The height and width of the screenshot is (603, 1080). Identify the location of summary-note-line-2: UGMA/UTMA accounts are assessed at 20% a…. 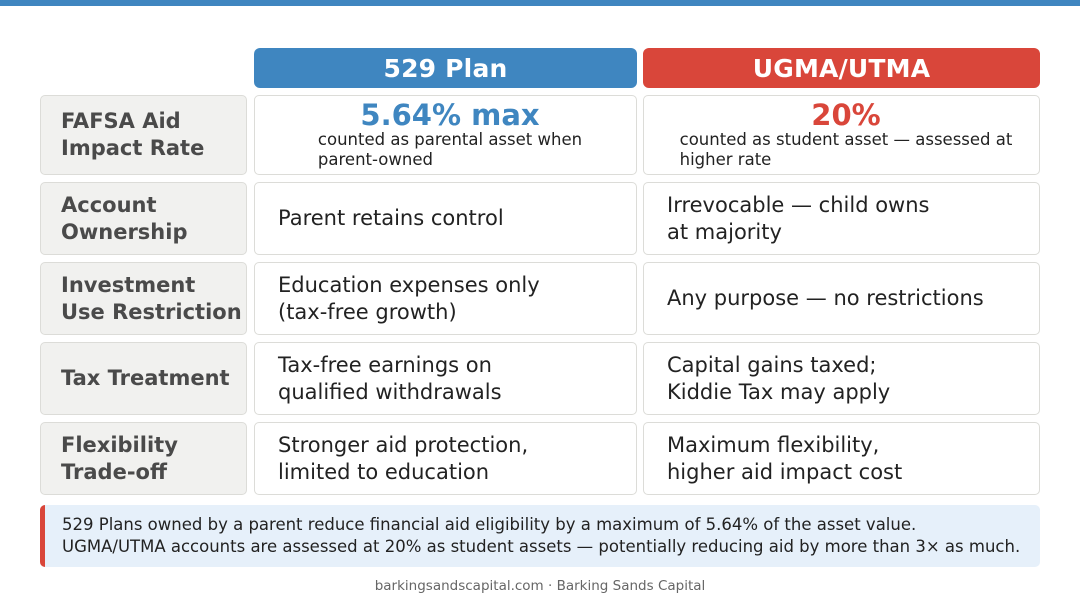
(541, 546).